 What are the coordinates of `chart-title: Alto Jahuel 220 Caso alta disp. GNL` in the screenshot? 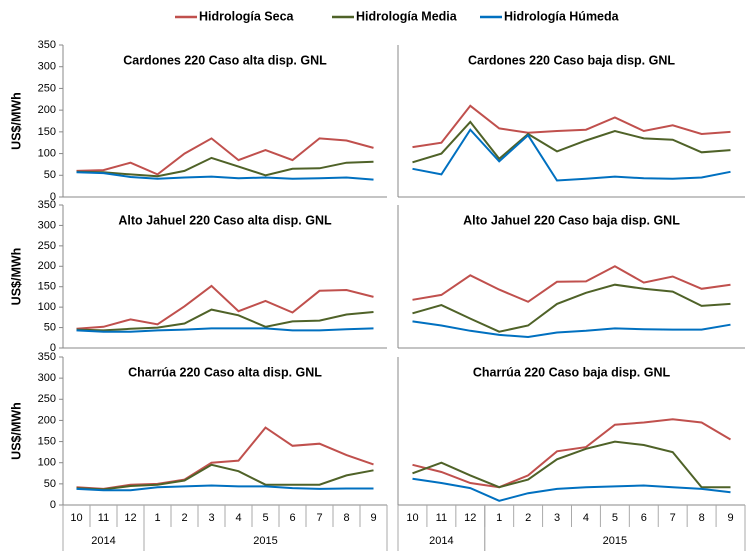 It's located at (225, 220).